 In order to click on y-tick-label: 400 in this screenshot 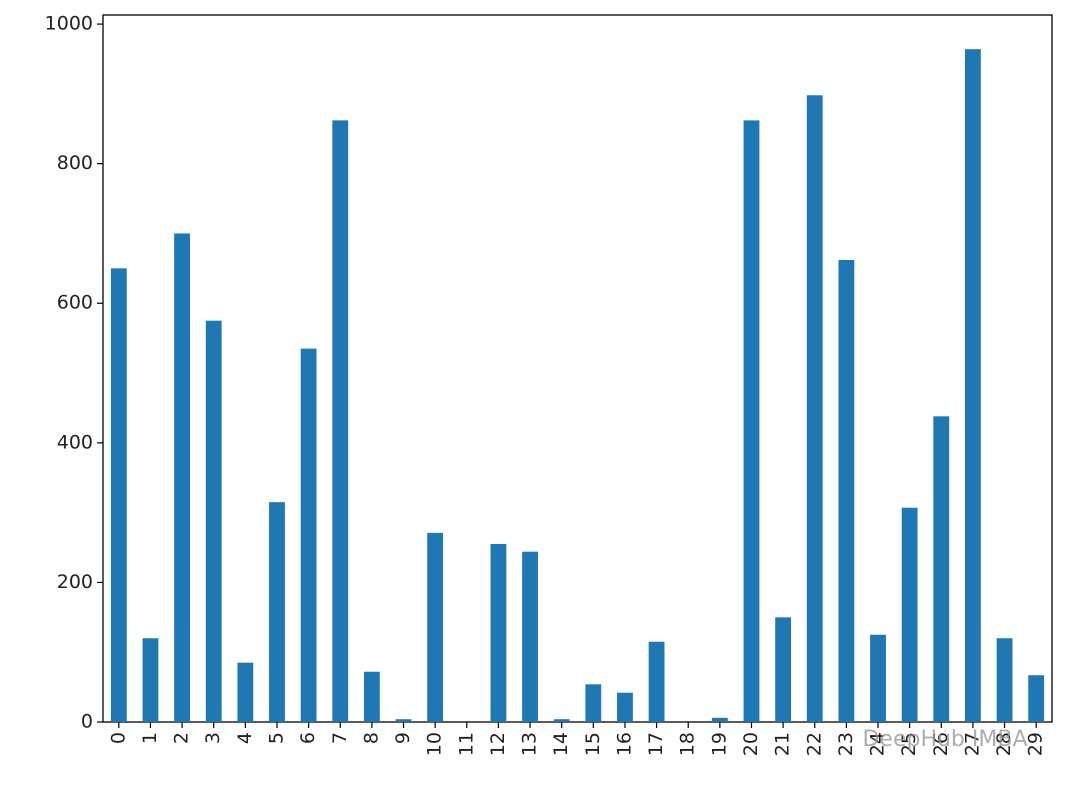, I will do `click(75, 442)`.